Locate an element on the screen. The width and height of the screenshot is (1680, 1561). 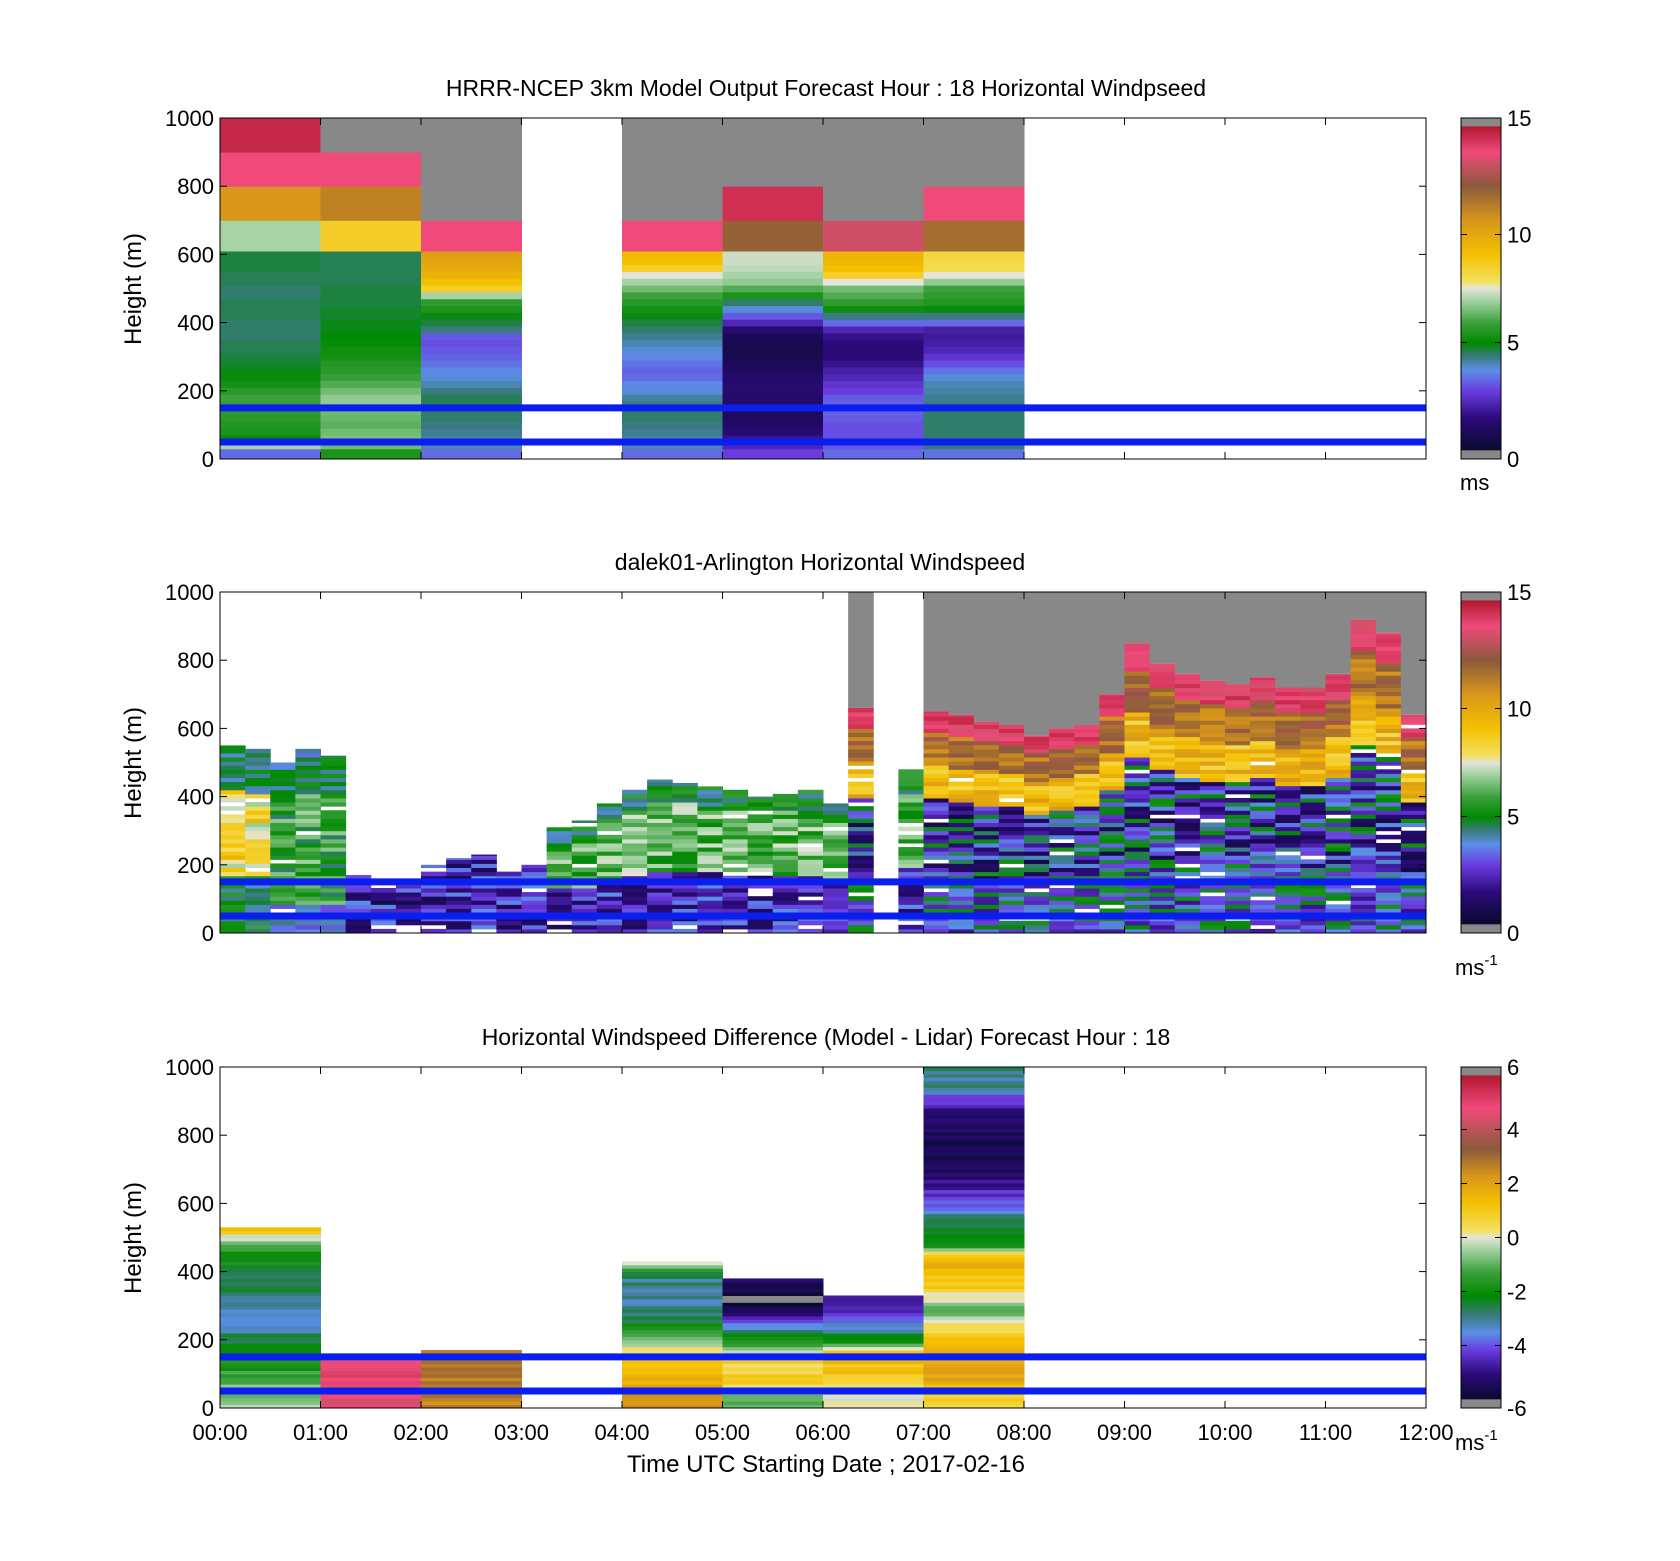
y-tick-label: 400 is located at coordinates (195, 1272).